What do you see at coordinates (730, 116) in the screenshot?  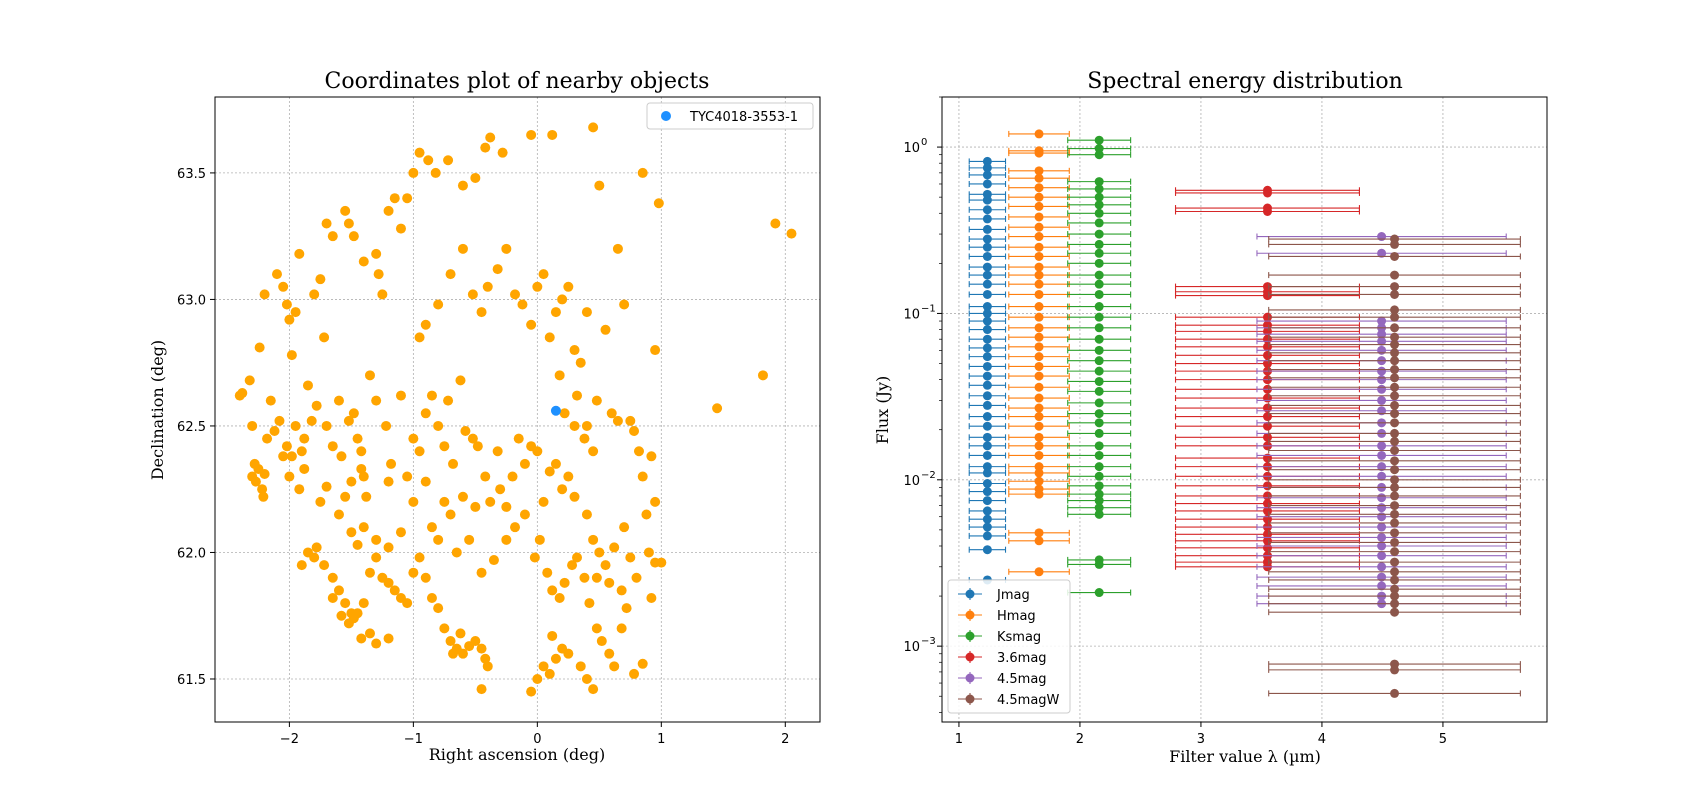 I see `coordinates-legend-box` at bounding box center [730, 116].